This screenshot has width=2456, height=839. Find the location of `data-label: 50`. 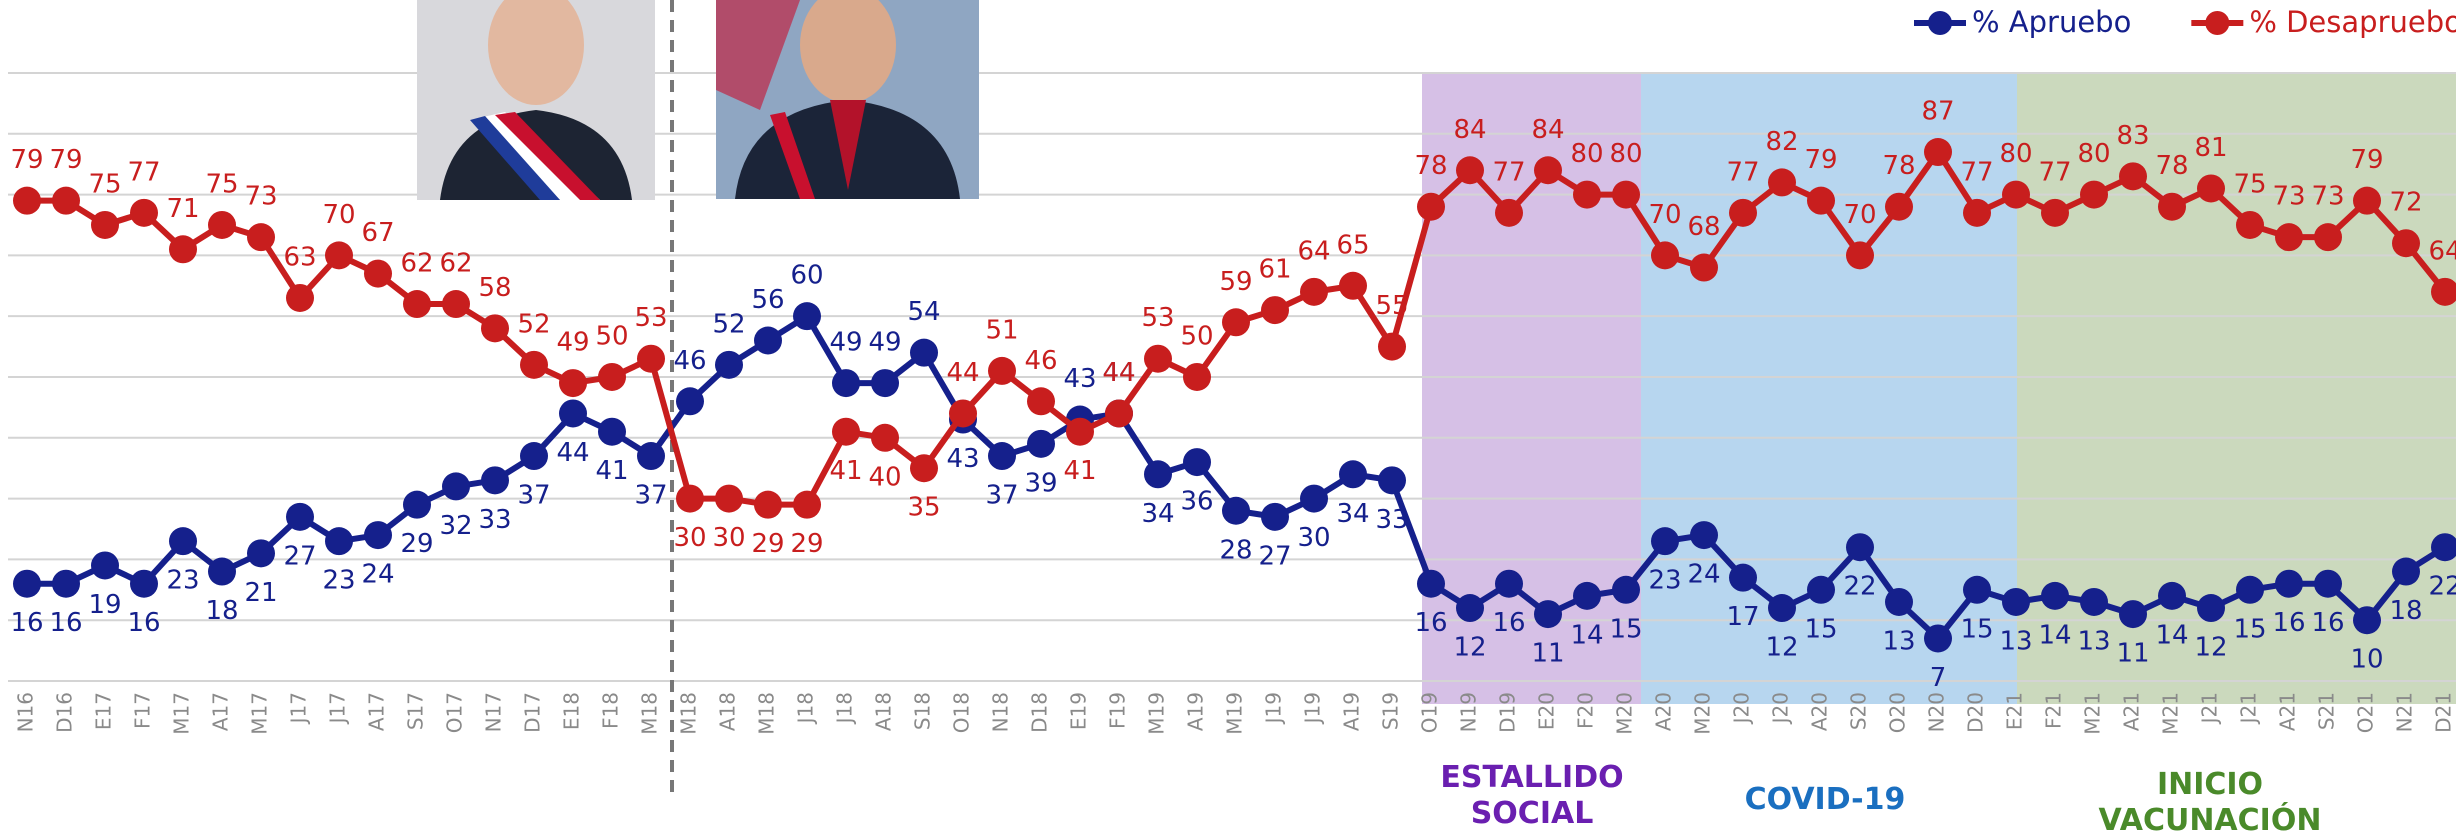

data-label: 50 is located at coordinates (611, 336).